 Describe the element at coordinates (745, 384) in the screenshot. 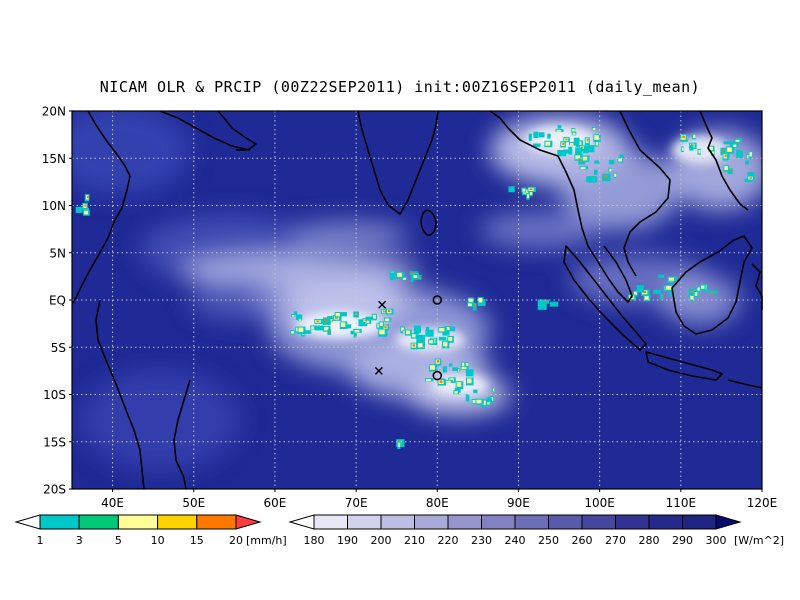

I see `coast-lesser-sunda` at that location.